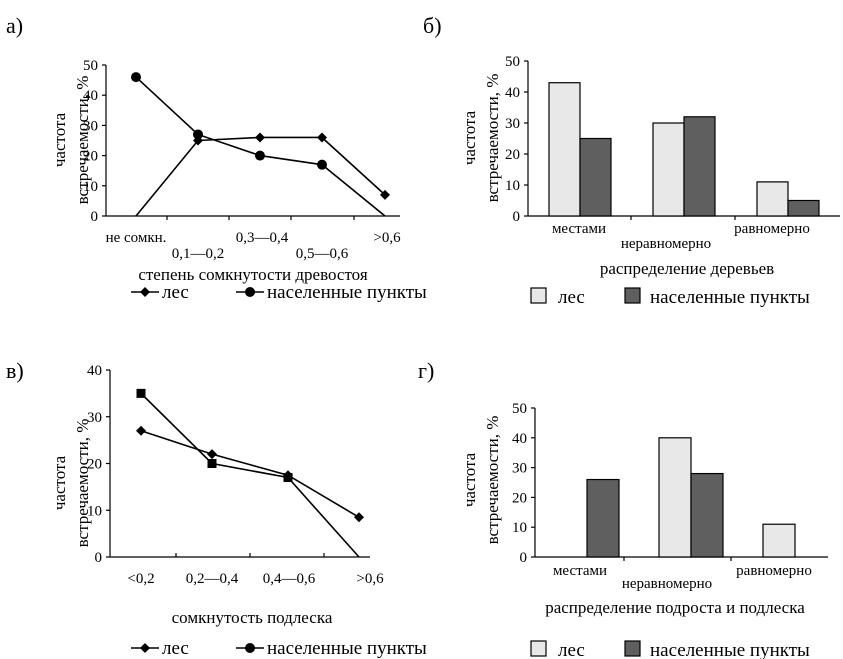 The width and height of the screenshot is (843, 659). What do you see at coordinates (198, 254) in the screenshot?
I see `x-tick-label: 0,1—0,2` at bounding box center [198, 254].